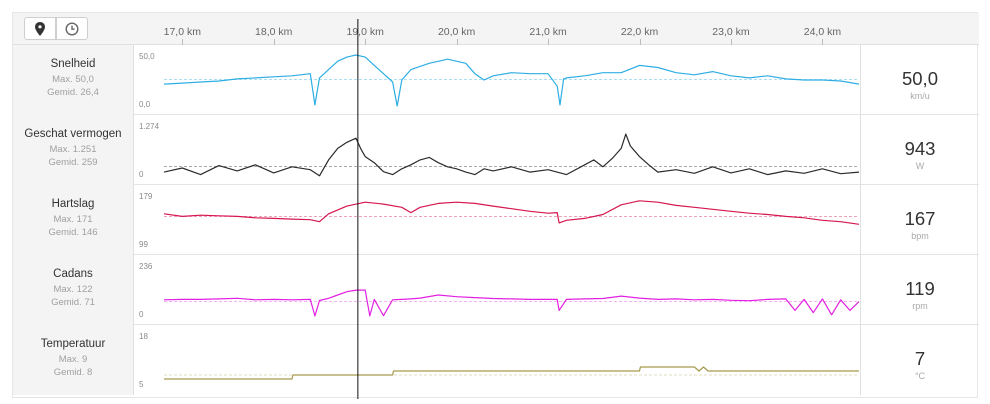 Image resolution: width=990 pixels, height=404 pixels. I want to click on metric-max: Max. 1.251, so click(73, 149).